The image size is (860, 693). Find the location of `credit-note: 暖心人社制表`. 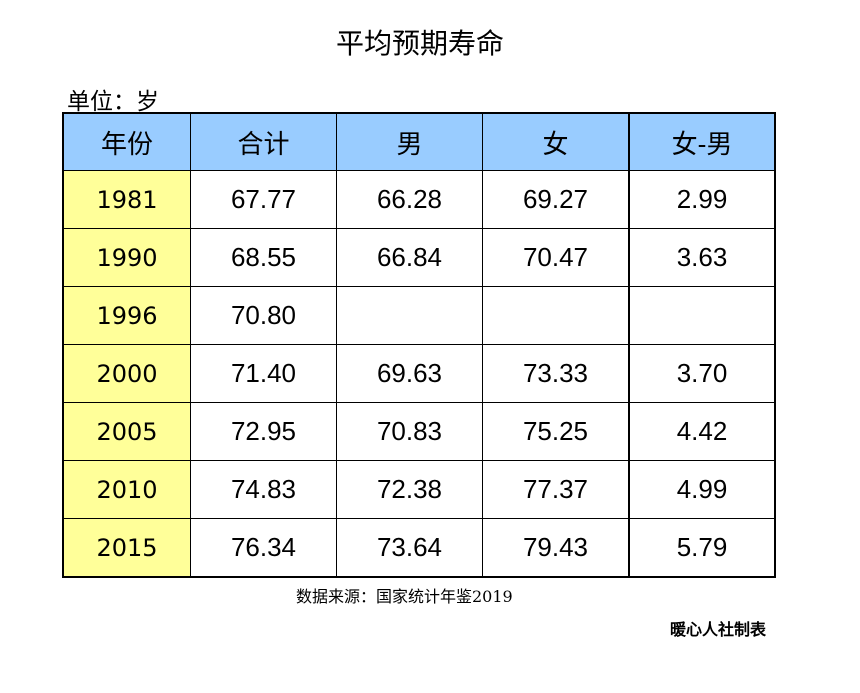

credit-note: 暖心人社制表 is located at coordinates (718, 629).